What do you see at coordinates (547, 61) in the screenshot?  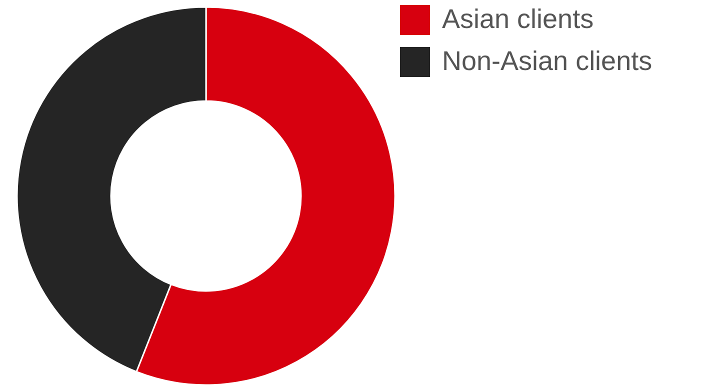 I see `legend-label: Non-Asian clients` at bounding box center [547, 61].